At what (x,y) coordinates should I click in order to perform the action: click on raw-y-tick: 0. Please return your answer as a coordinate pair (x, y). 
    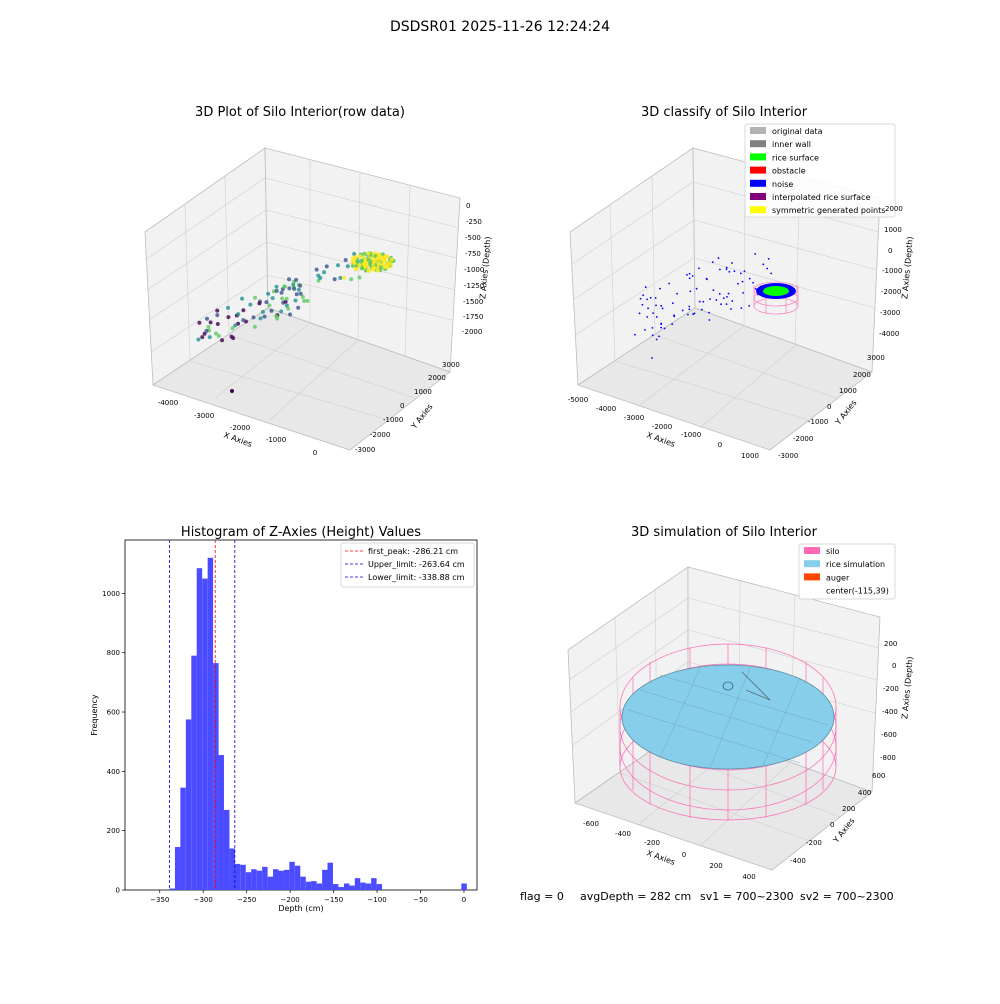
    Looking at the image, I should click on (402, 406).